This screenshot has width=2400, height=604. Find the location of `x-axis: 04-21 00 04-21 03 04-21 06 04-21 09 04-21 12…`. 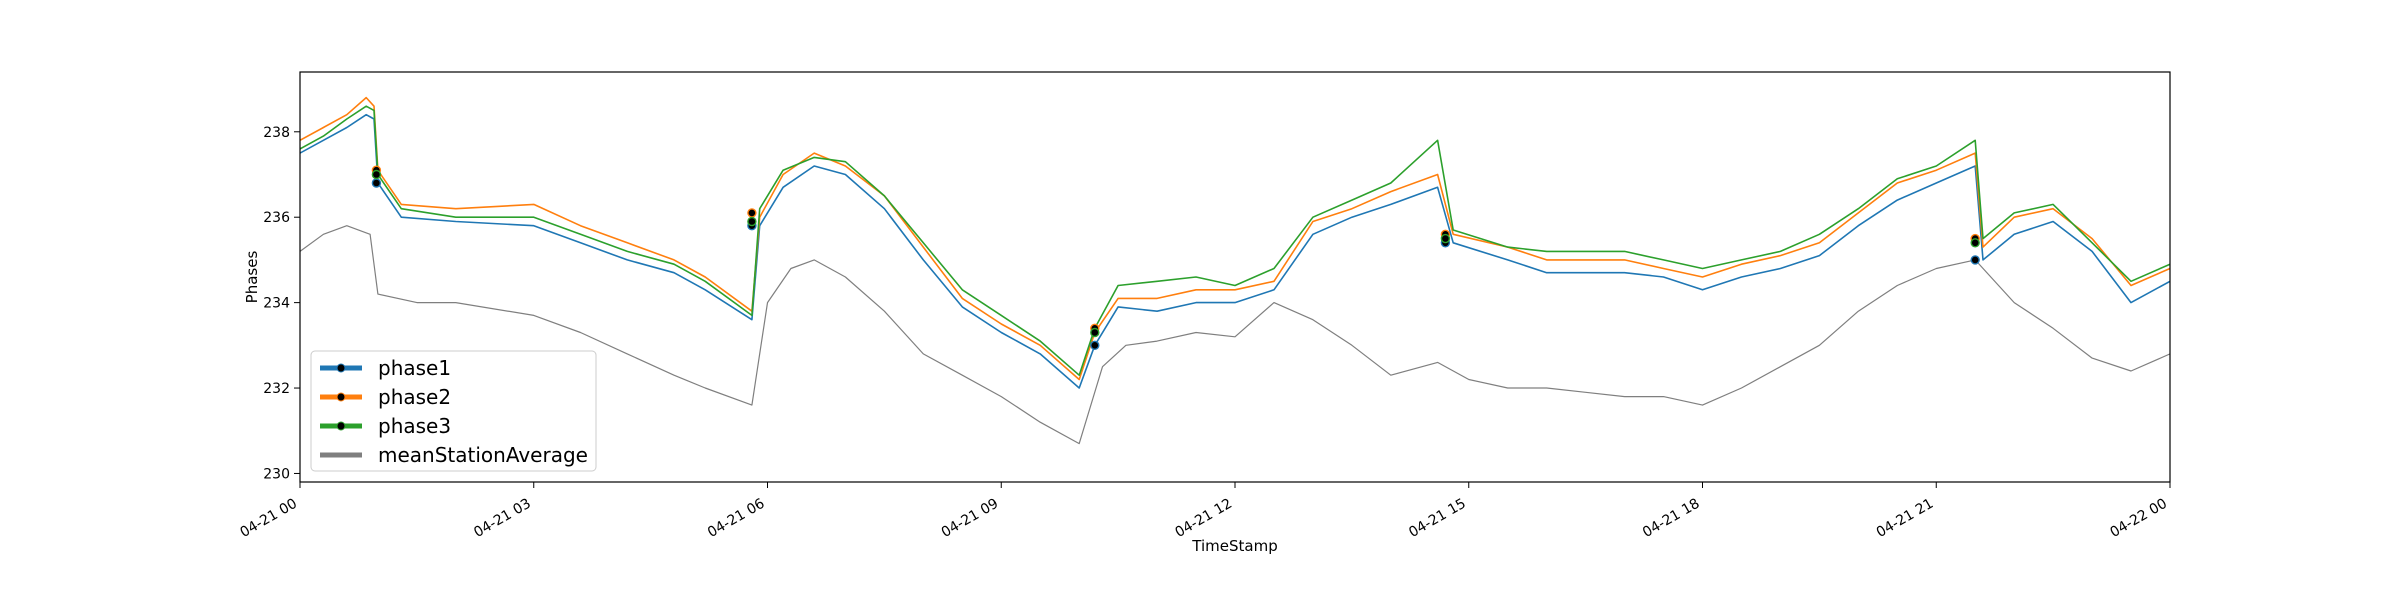

x-axis: 04-21 00 04-21 03 04-21 06 04-21 09 04-21 12… is located at coordinates (1204, 511).